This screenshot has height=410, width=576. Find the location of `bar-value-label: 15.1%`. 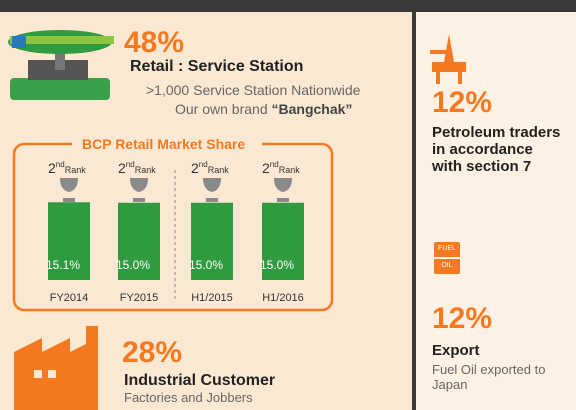

bar-value-label: 15.1% is located at coordinates (63, 265).